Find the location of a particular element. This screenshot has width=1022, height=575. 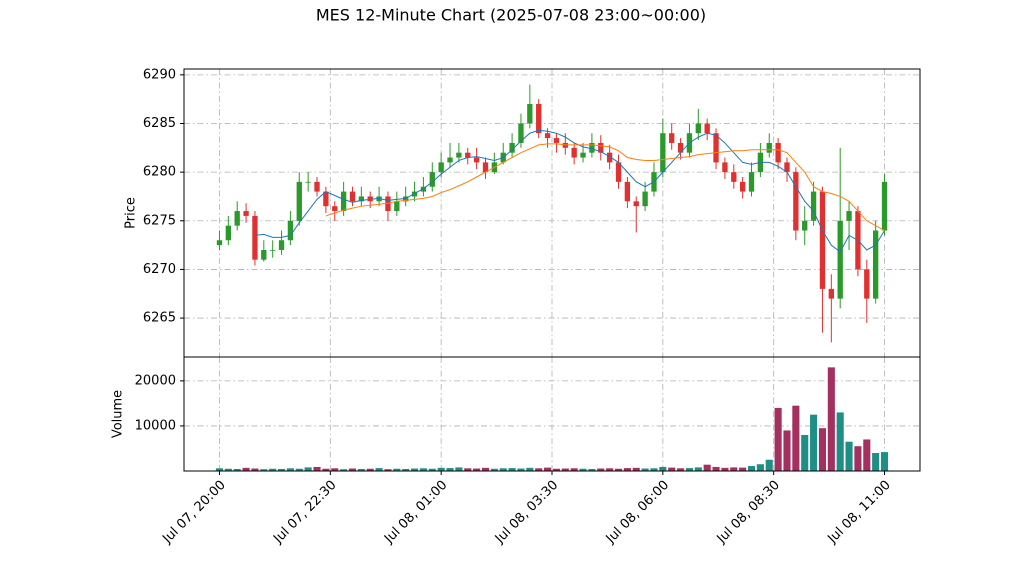

x-tick-label: Jul 08, 11:00 is located at coordinates (858, 512).